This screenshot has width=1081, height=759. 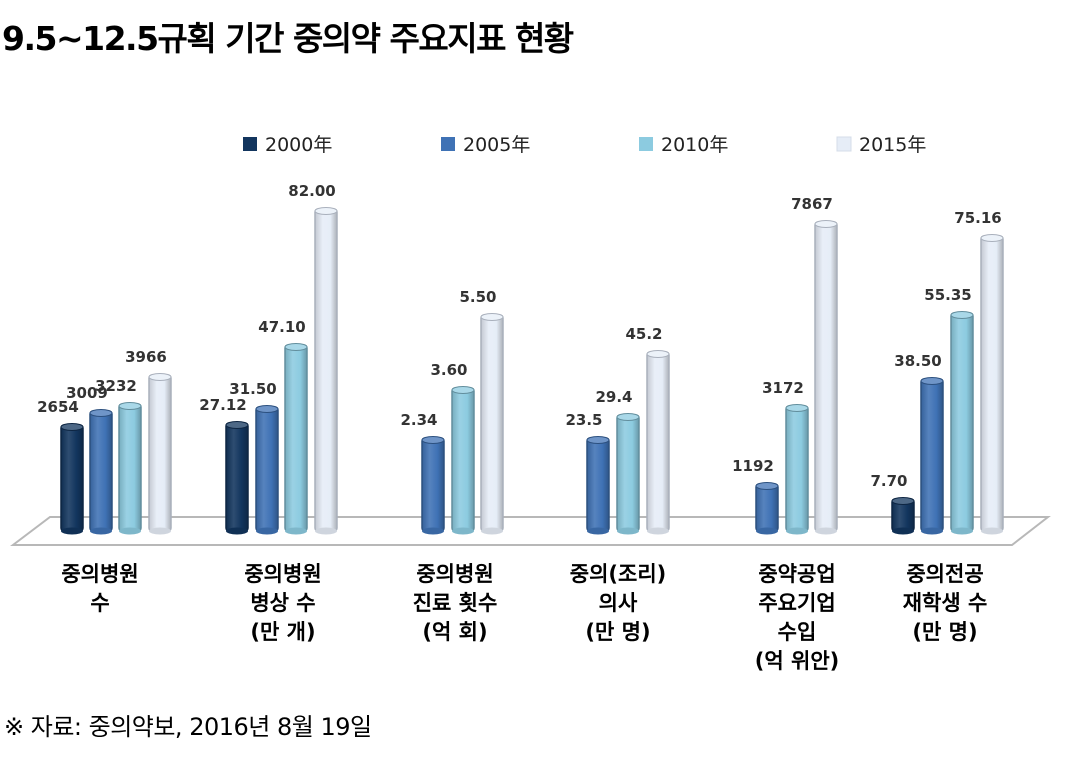 I want to click on value-label: 3009, so click(x=87, y=393).